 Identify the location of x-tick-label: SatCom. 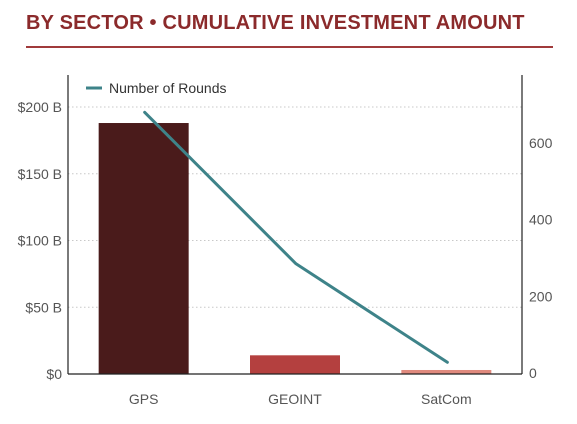
(446, 399).